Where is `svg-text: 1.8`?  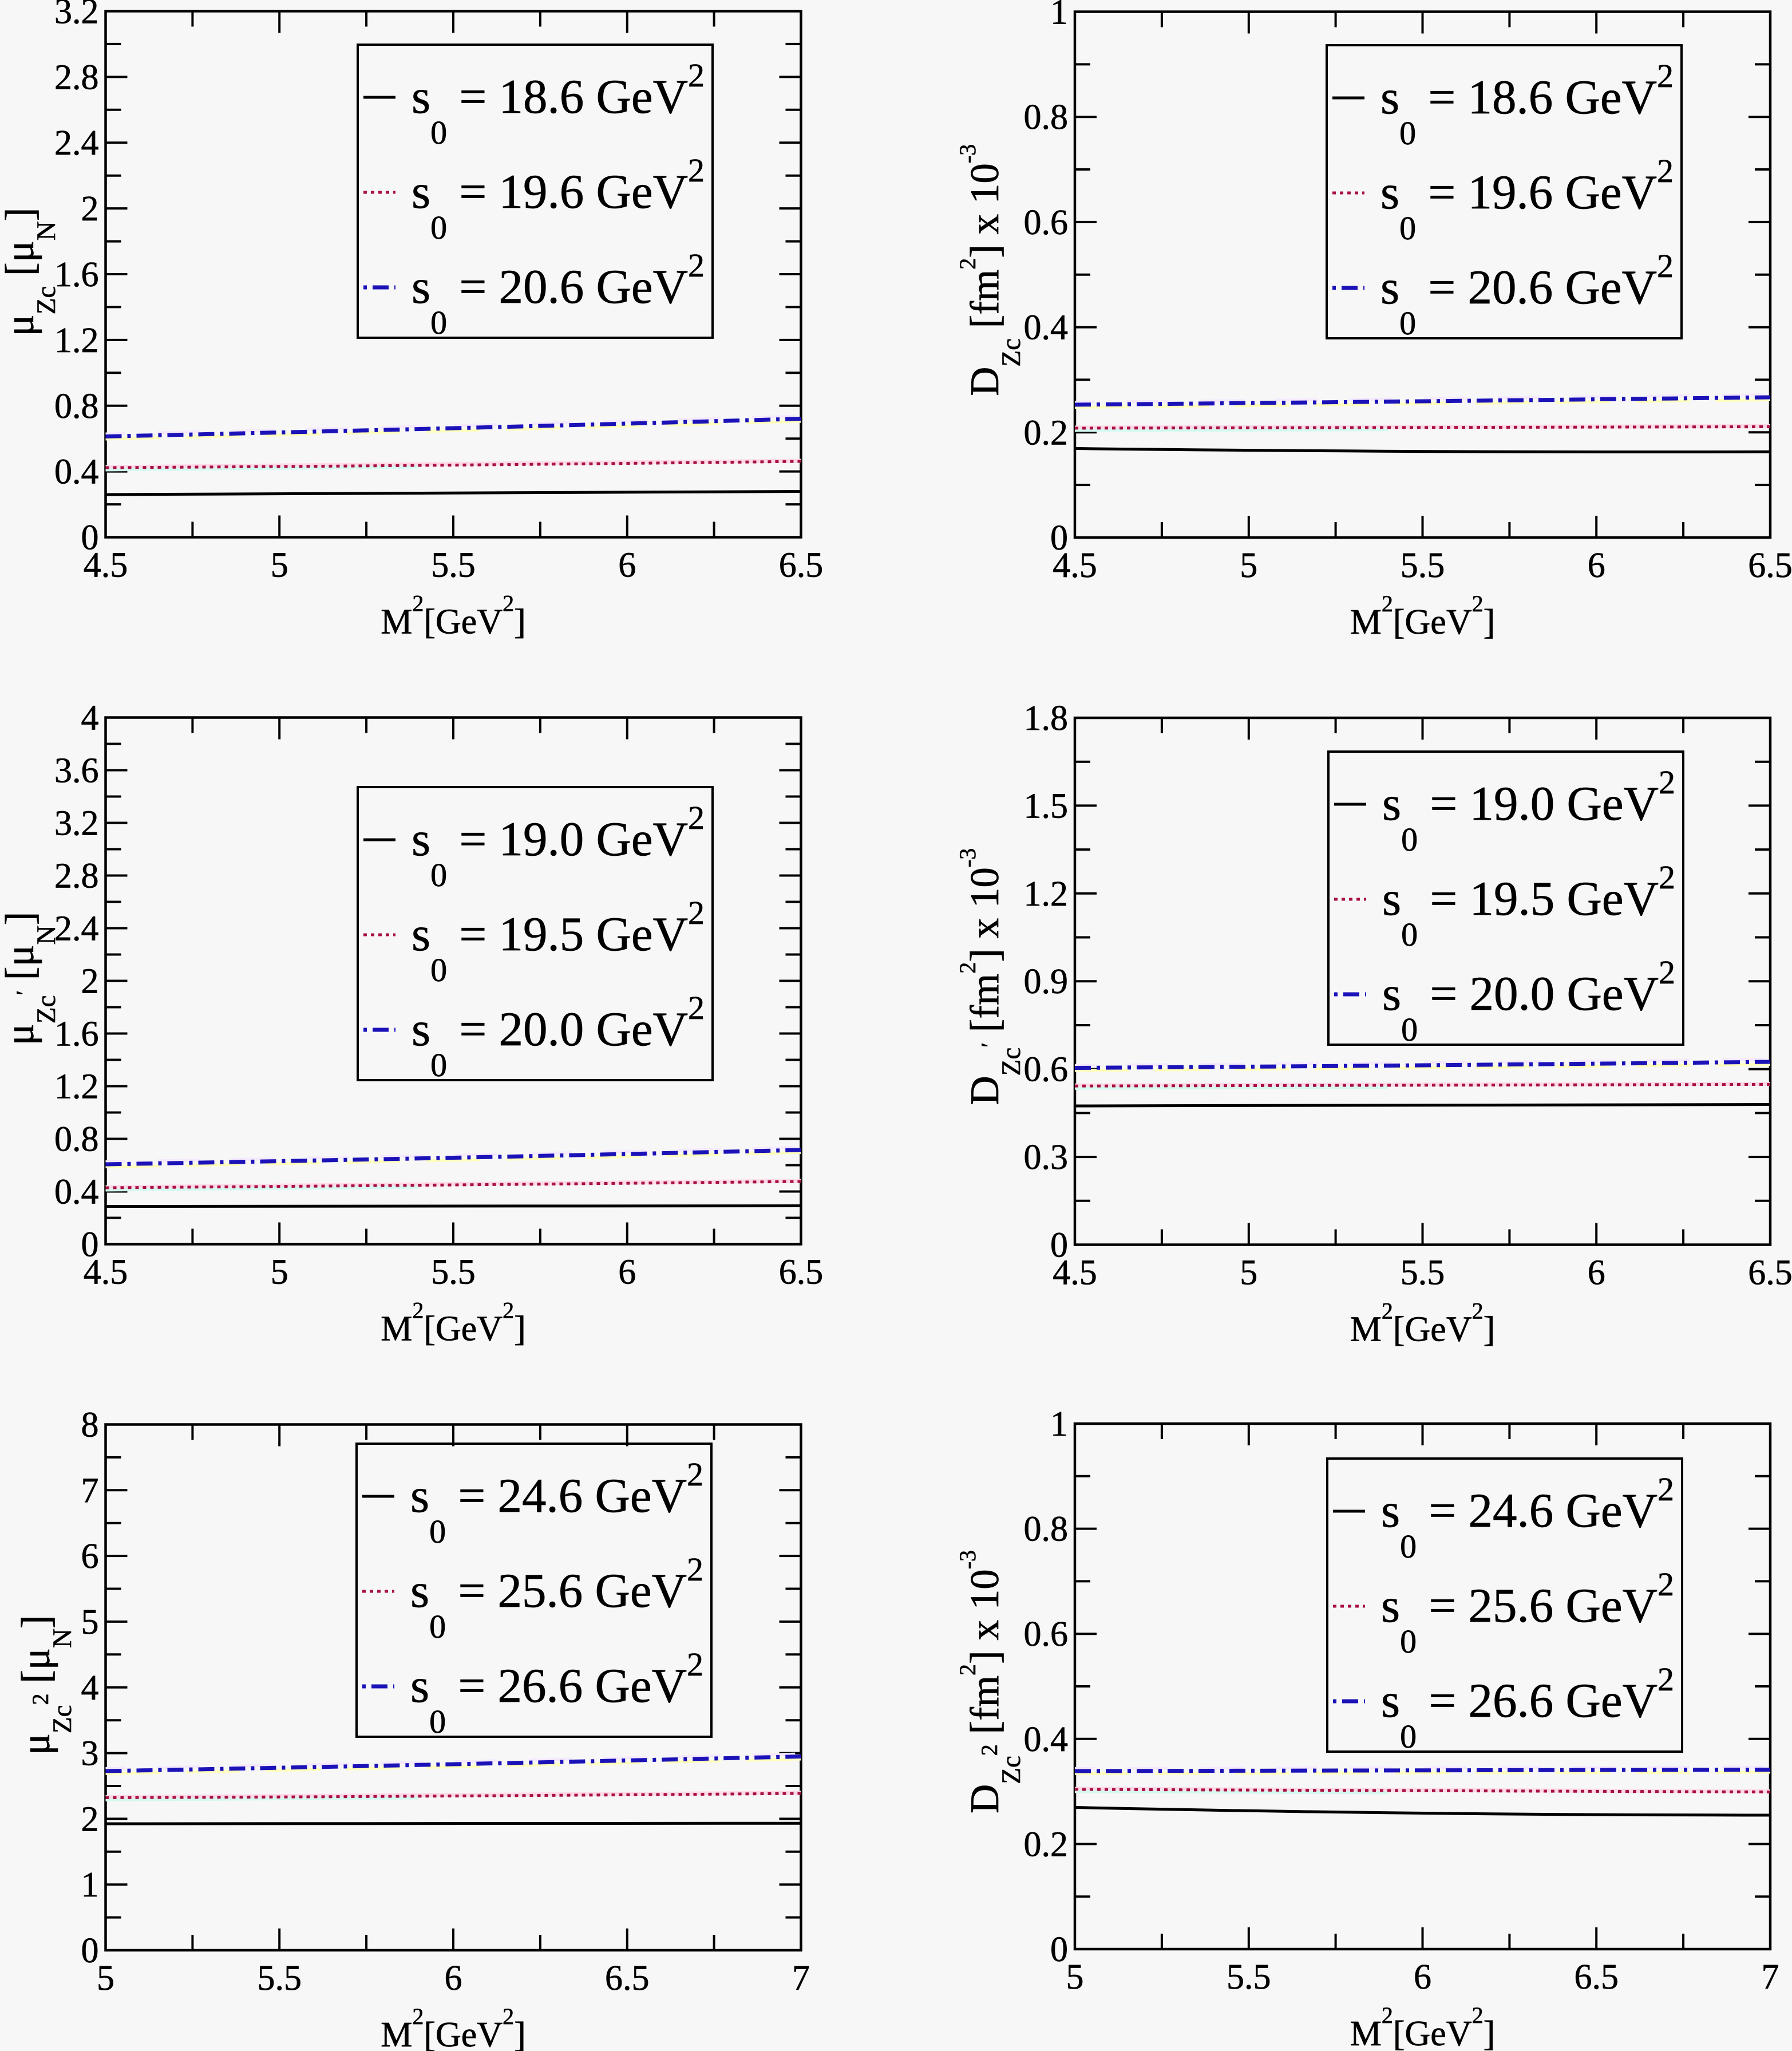
svg-text: 1.8 is located at coordinates (1046, 718).